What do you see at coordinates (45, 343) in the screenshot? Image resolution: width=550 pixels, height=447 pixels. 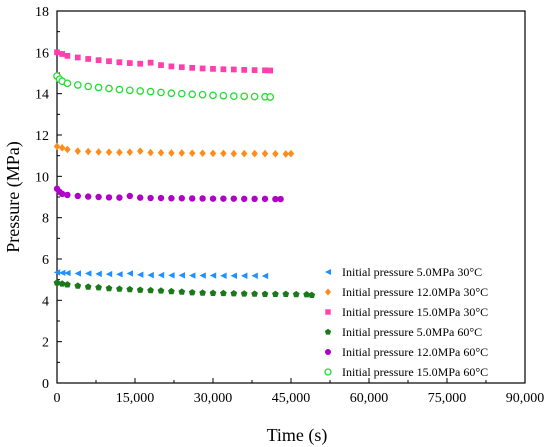 I see `y-tick-label: 2` at bounding box center [45, 343].